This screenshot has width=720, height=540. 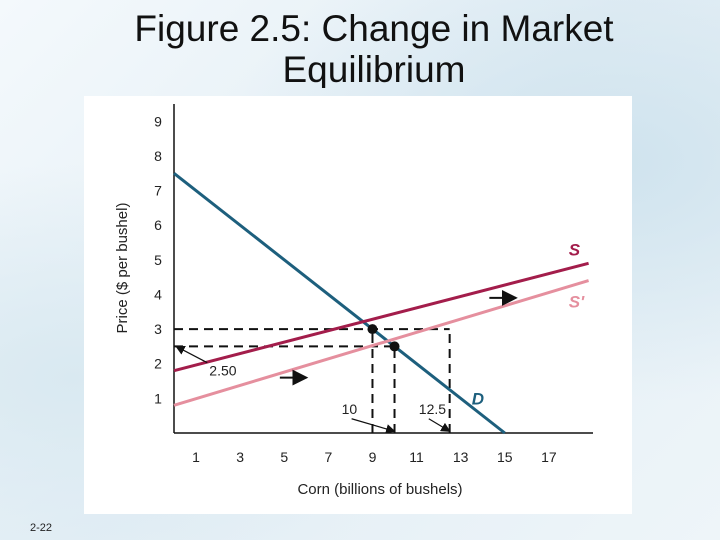 I want to click on x-tick-label: 15, so click(x=505, y=457).